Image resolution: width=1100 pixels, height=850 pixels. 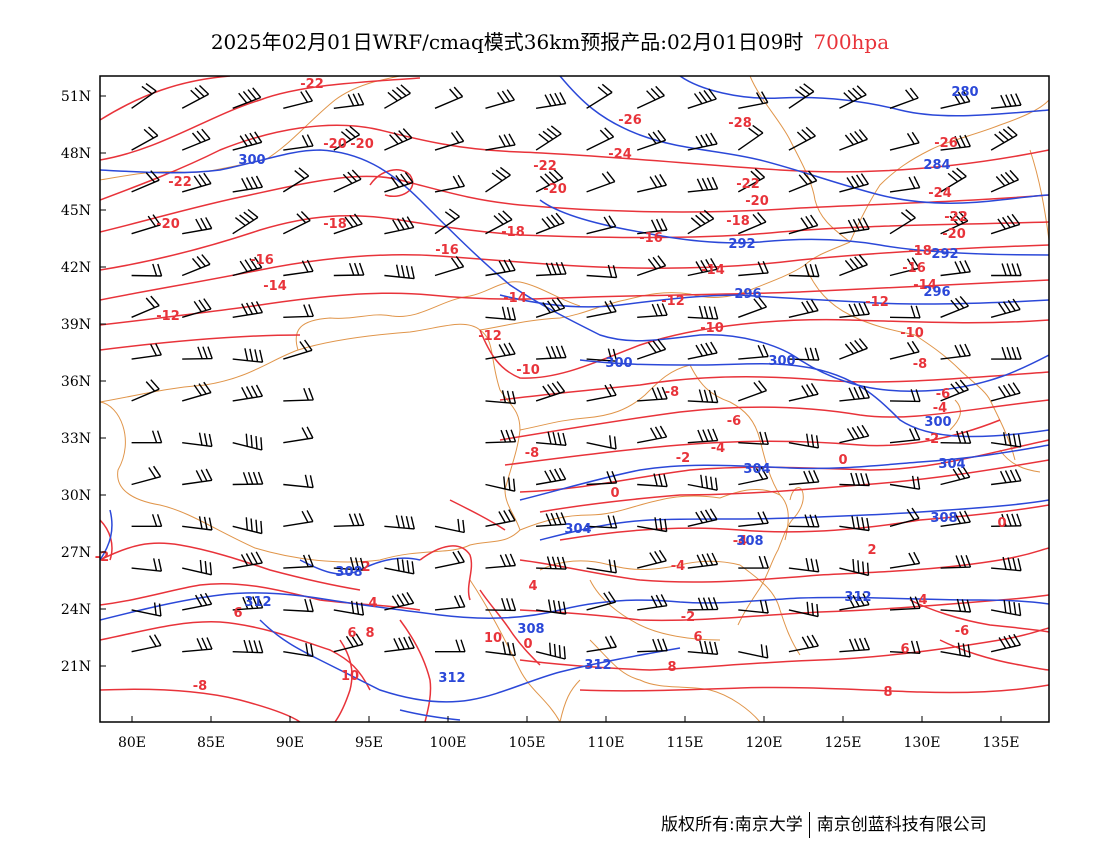 What do you see at coordinates (964, 92) in the screenshot?
I see `height-contour-label: 280` at bounding box center [964, 92].